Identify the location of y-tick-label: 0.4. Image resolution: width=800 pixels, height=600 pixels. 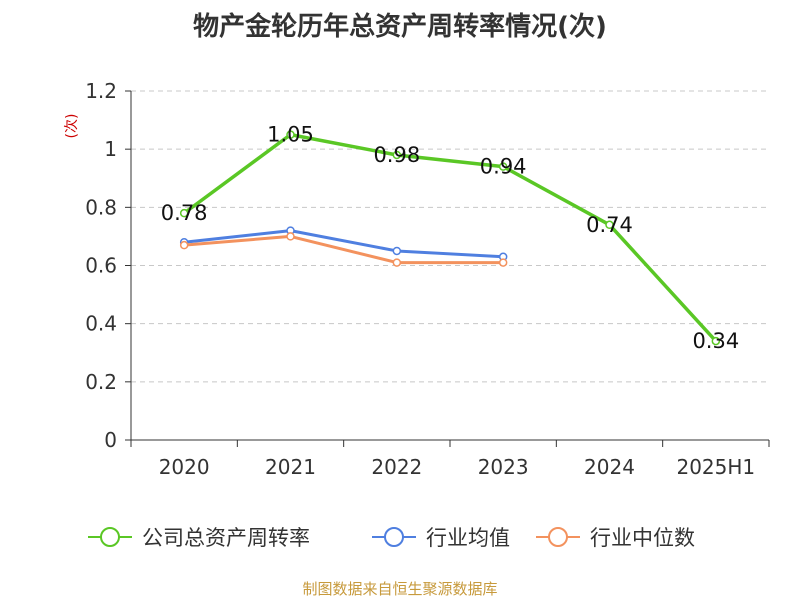
(101, 324).